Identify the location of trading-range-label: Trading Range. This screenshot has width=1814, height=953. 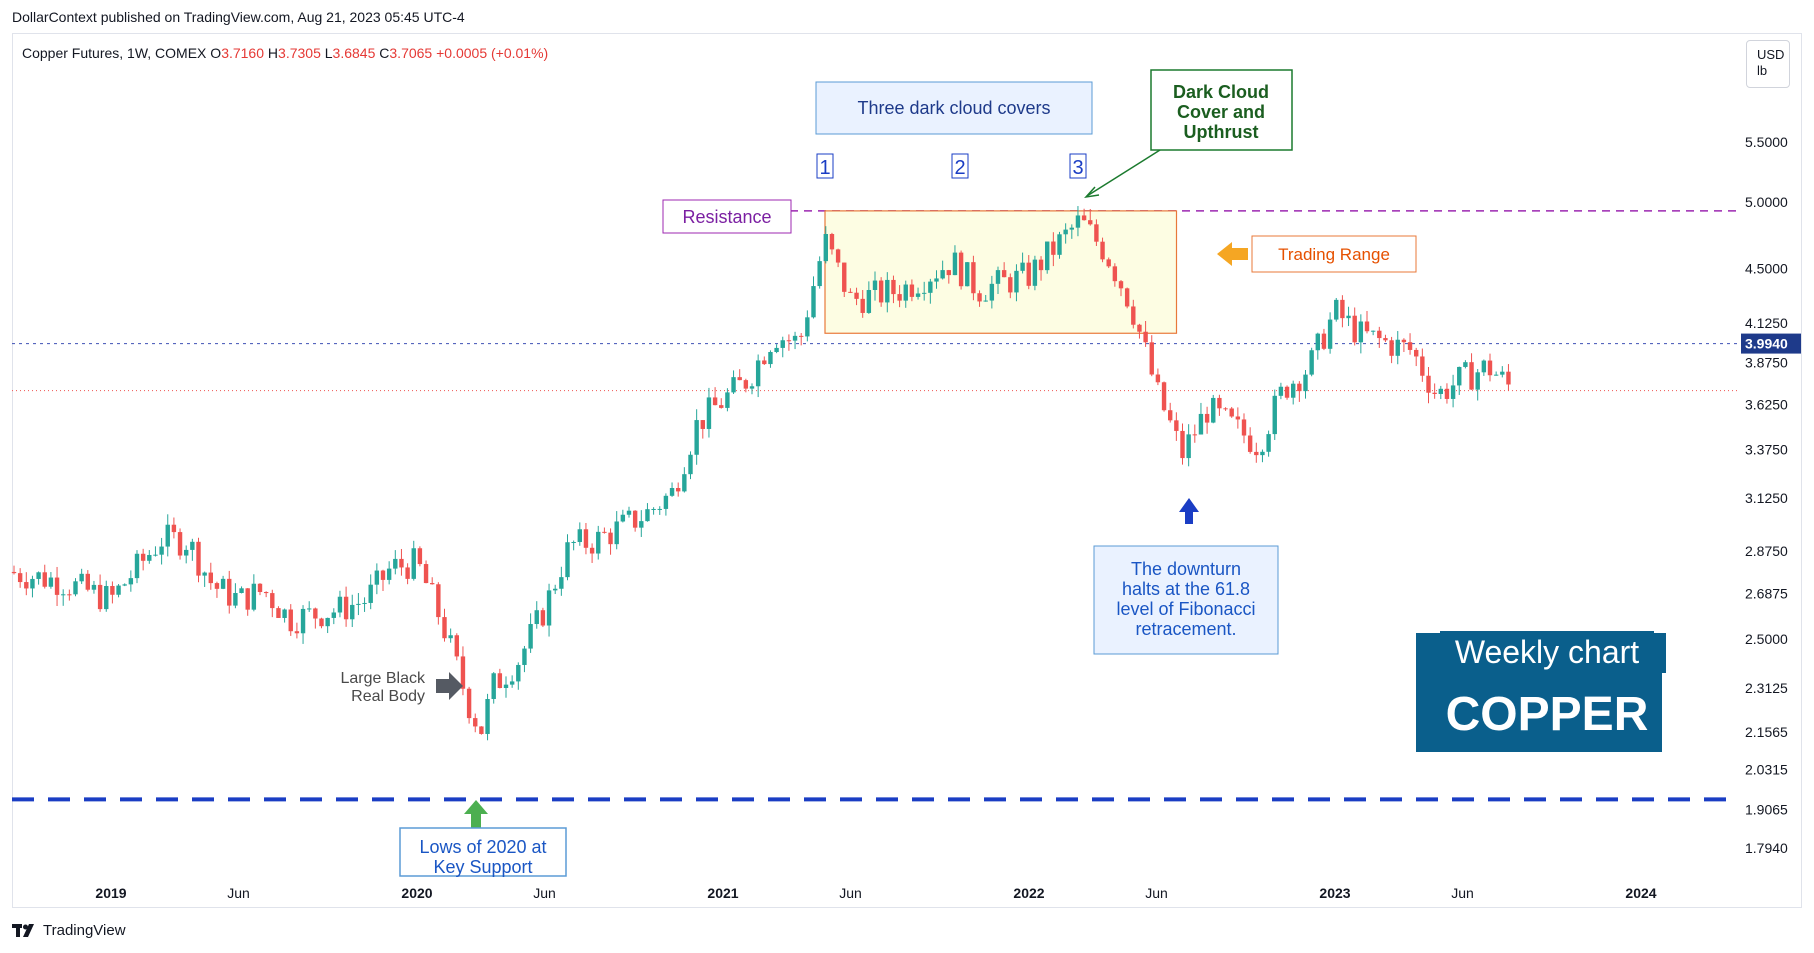
(1334, 254).